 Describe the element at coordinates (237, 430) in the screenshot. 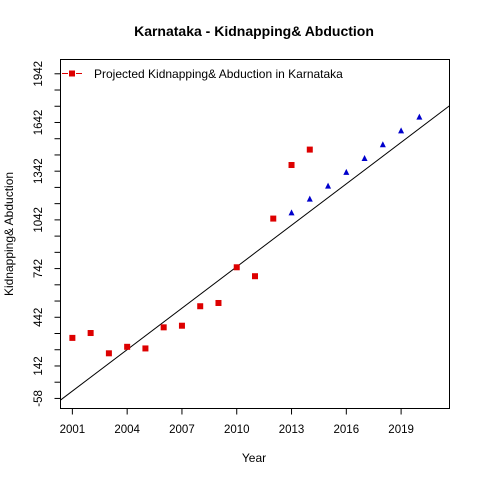

I see `x-tick-label: 2010` at that location.